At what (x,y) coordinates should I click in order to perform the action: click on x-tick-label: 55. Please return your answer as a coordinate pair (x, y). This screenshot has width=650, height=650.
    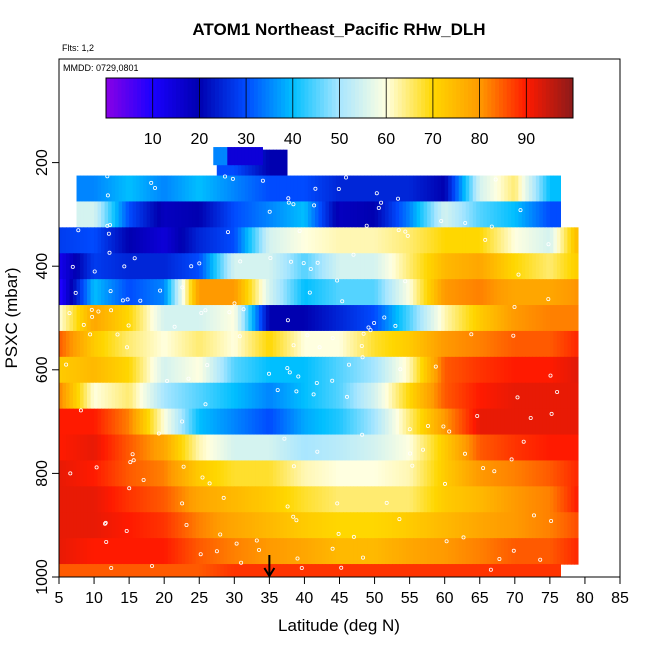
    Looking at the image, I should click on (410, 598).